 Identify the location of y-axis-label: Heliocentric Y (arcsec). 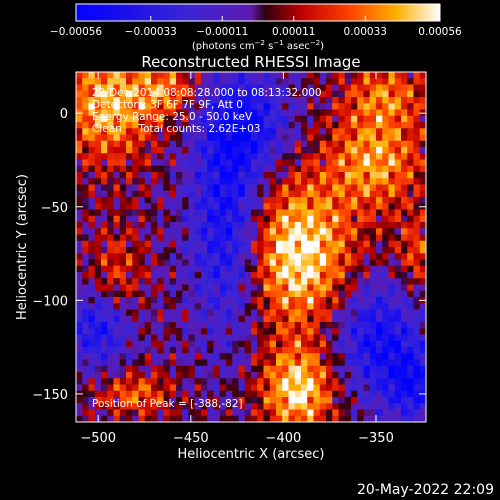
(22, 247).